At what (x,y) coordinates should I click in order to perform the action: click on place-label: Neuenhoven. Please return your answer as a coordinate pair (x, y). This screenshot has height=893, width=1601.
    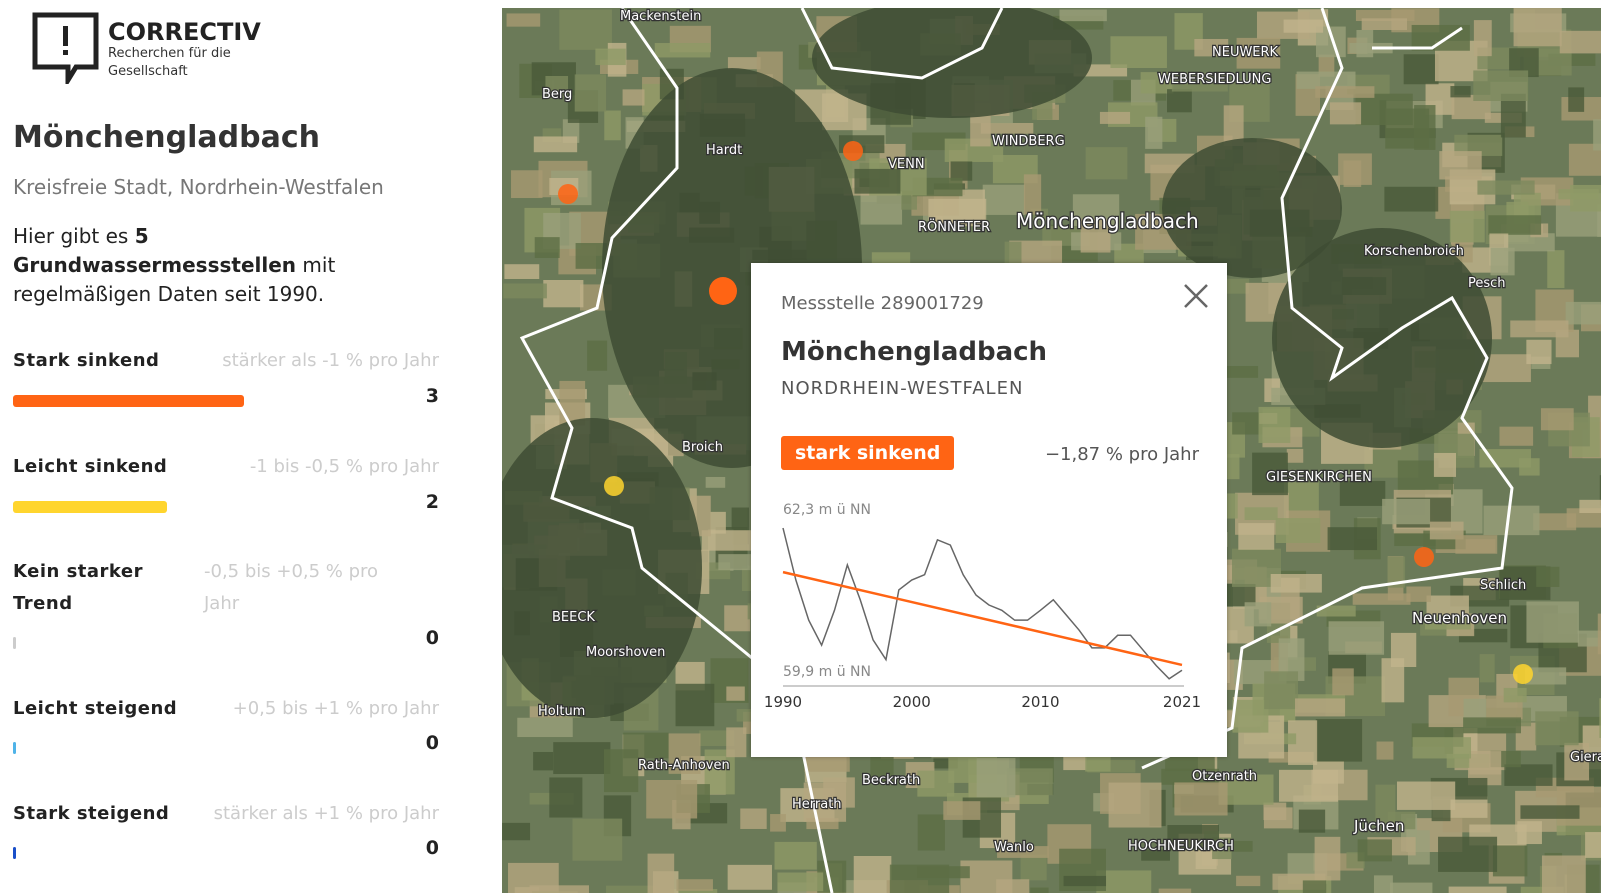
    Looking at the image, I should click on (1459, 618).